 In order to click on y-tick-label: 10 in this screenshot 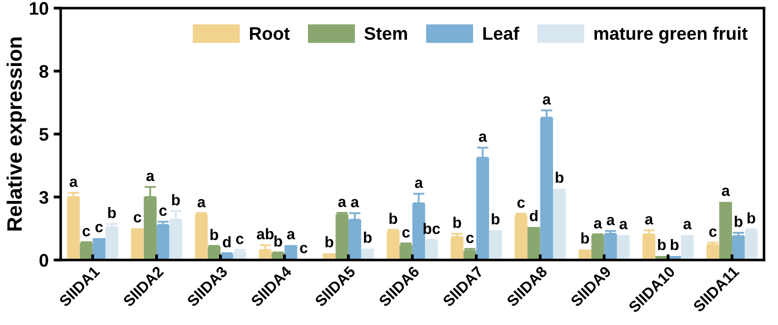, I will do `click(39, 8)`.